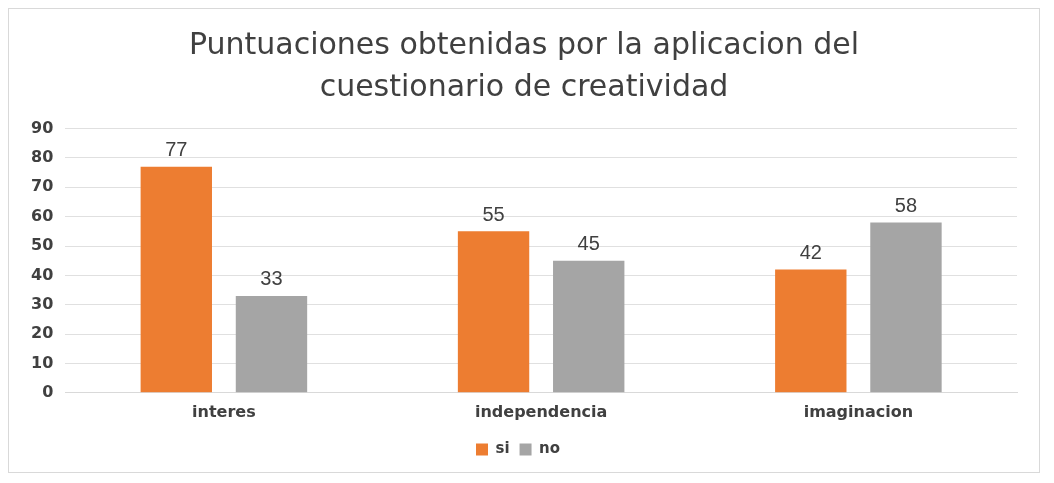  I want to click on y-tick-label: 50, so click(42, 245).